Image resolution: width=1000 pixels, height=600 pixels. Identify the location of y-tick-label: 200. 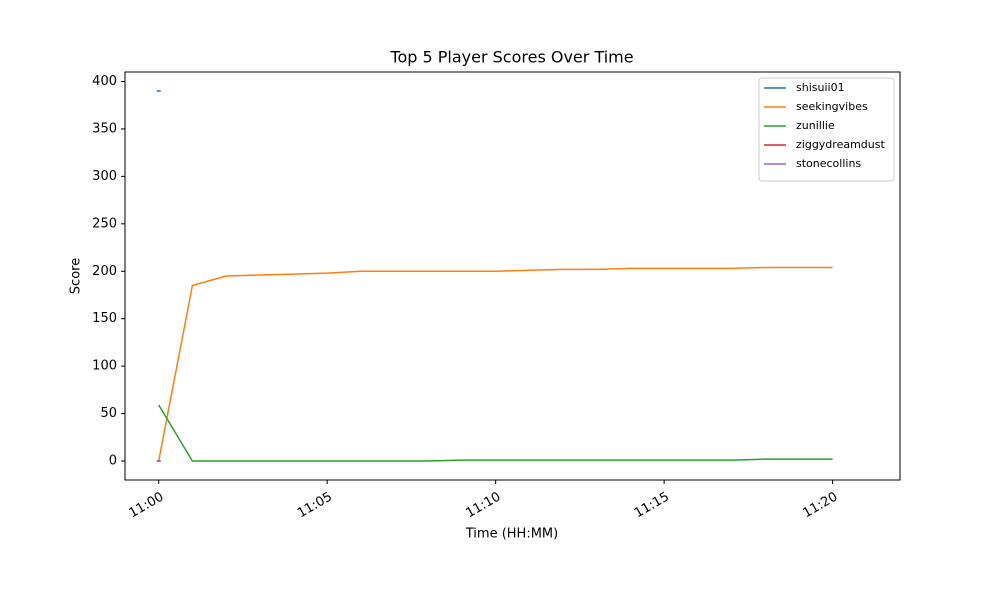
(104, 271).